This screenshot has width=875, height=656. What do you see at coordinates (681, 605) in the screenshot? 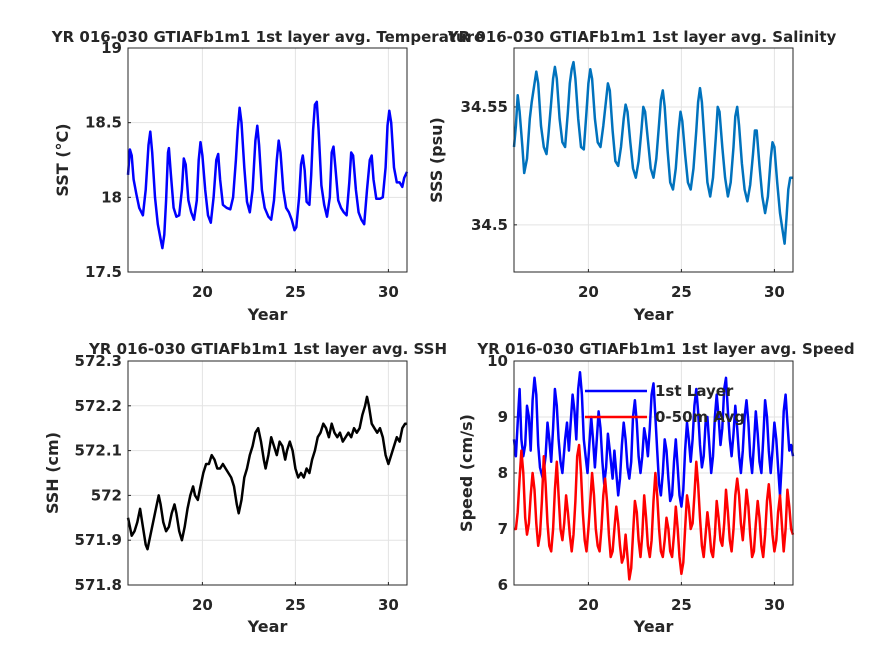
I see `chart-4-x-tick-label: 25` at bounding box center [681, 605].